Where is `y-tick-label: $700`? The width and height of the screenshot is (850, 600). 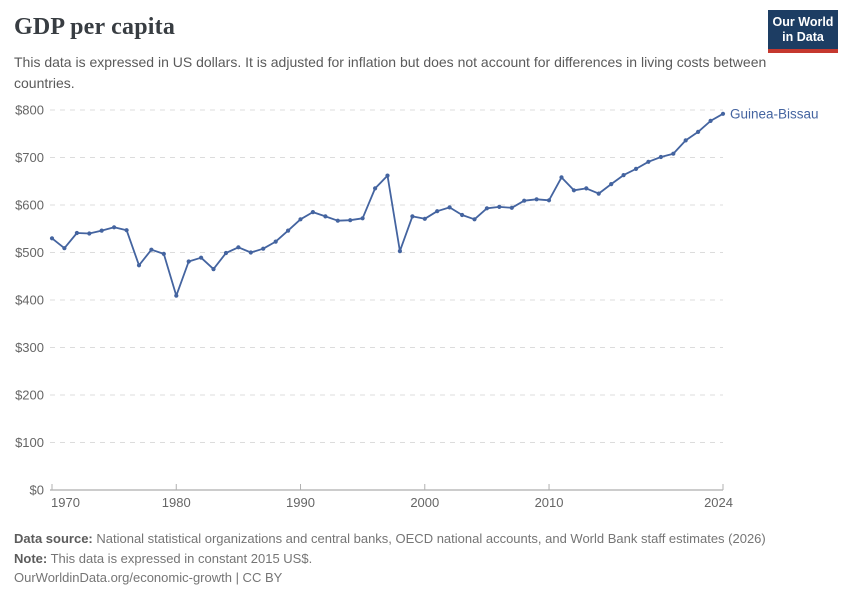
y-tick-label: $700 is located at coordinates (29, 157).